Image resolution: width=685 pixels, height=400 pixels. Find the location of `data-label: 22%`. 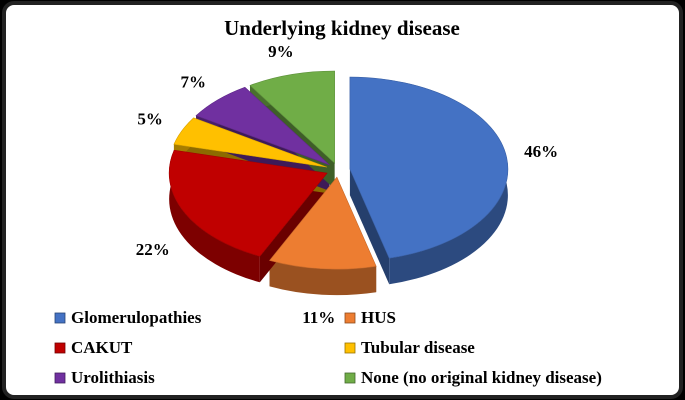

data-label: 22% is located at coordinates (153, 249).